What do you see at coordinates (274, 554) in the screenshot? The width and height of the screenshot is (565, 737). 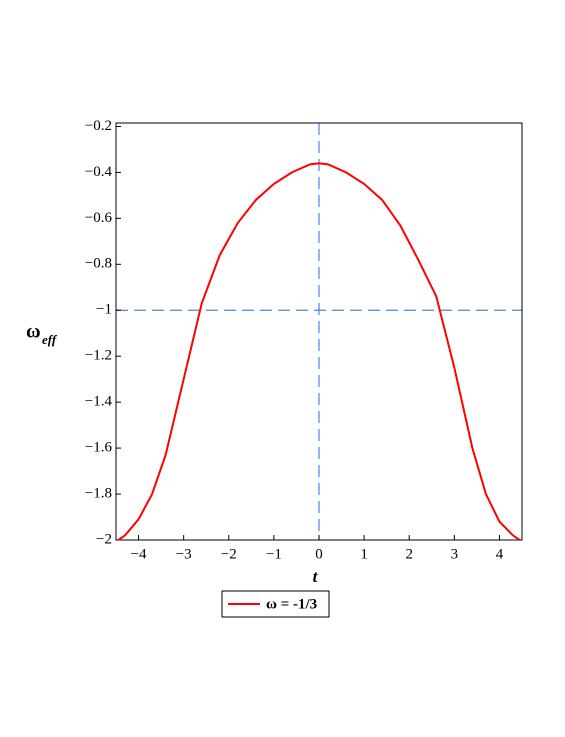 I see `x-tick-label: −1` at bounding box center [274, 554].